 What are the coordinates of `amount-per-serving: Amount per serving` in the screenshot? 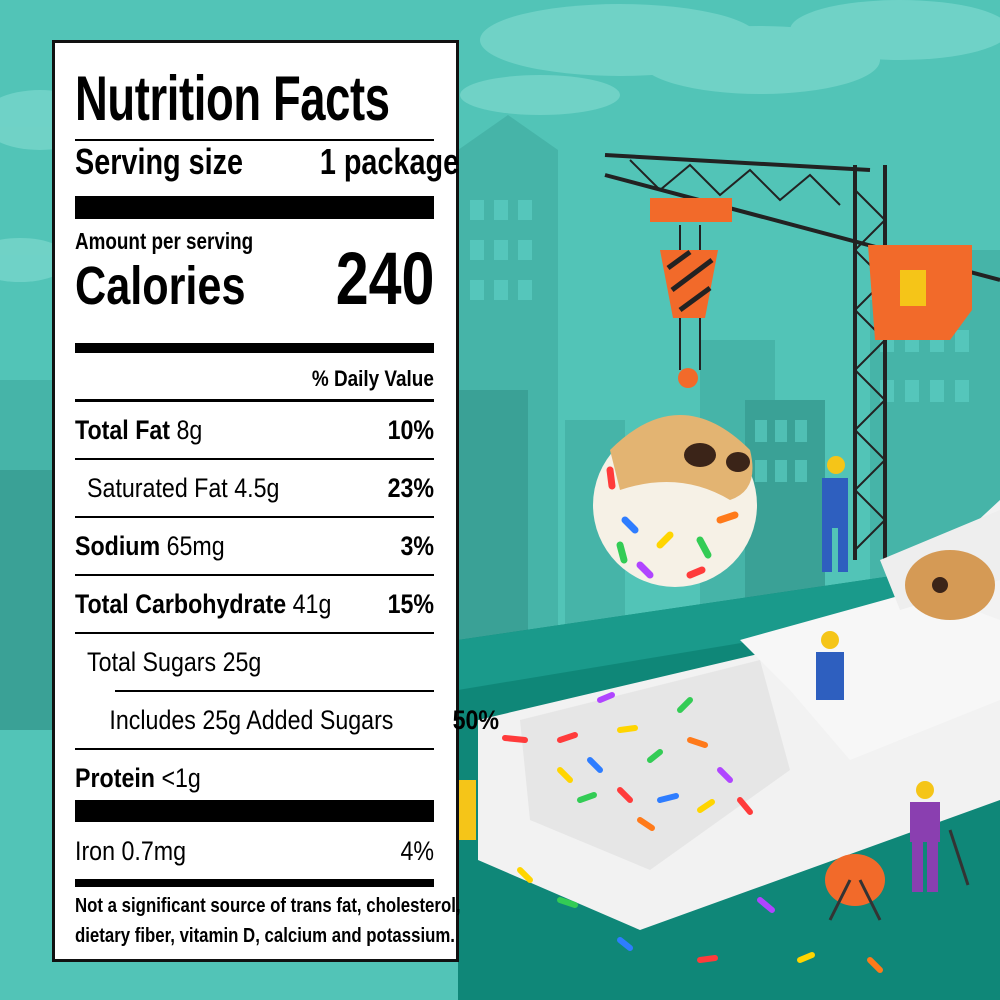 It's located at (164, 241).